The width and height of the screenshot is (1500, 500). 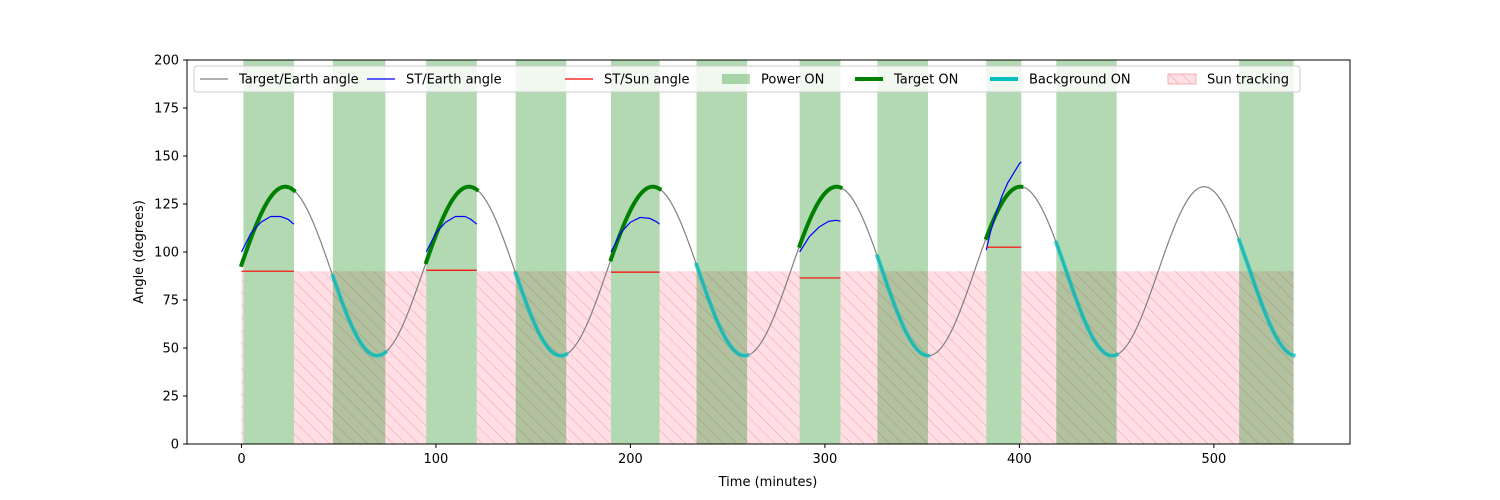 What do you see at coordinates (768, 482) in the screenshot?
I see `x-axis-title: Time (minutes)` at bounding box center [768, 482].